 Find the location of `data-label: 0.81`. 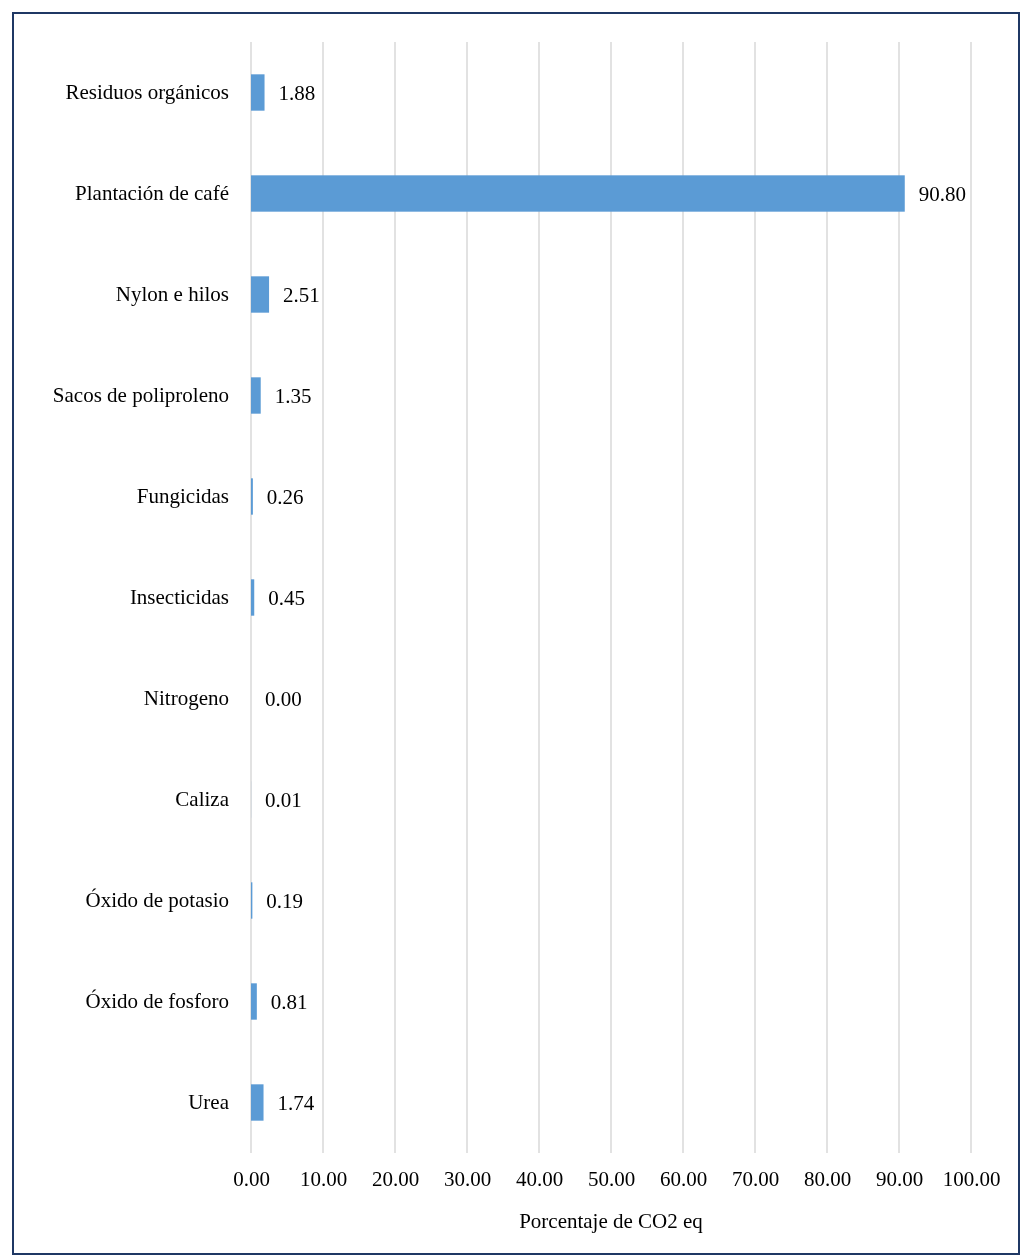

data-label: 0.81 is located at coordinates (289, 1001).